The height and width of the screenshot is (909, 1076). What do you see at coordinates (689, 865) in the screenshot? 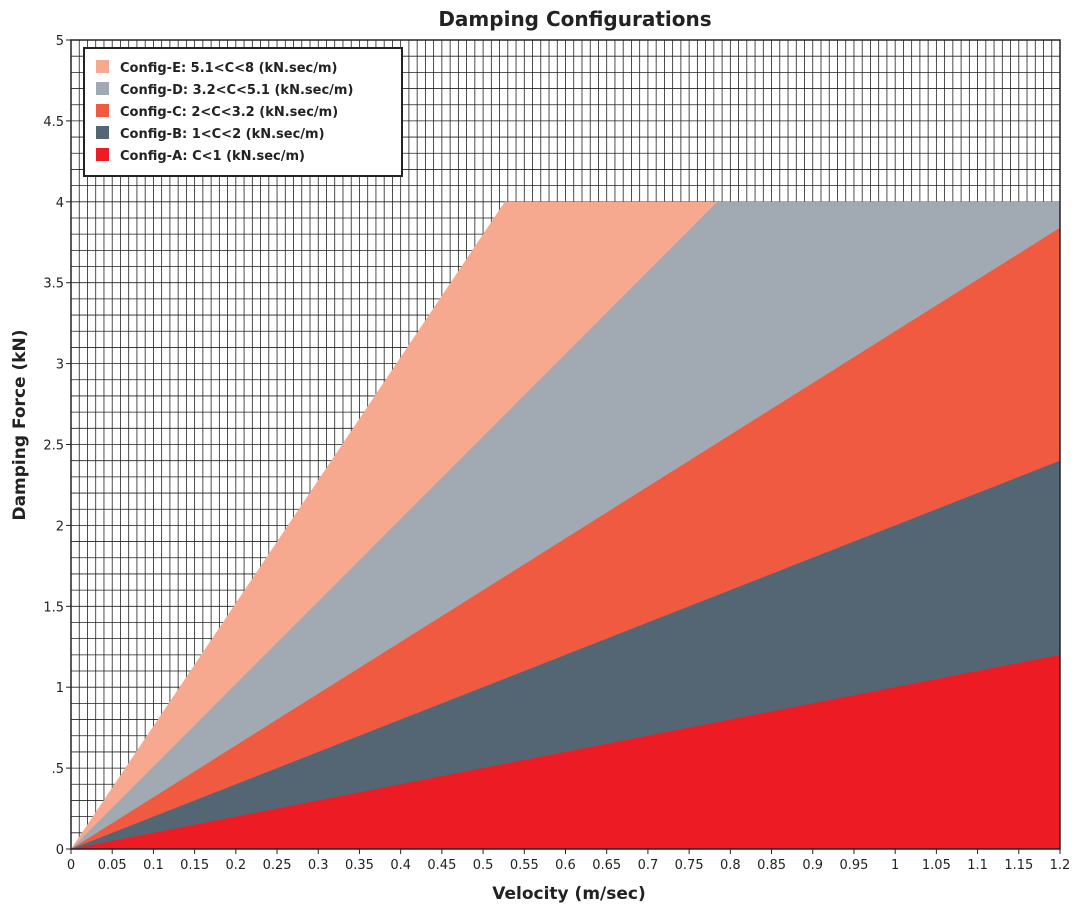
I see `x-tick-label: 0.75` at bounding box center [689, 865].